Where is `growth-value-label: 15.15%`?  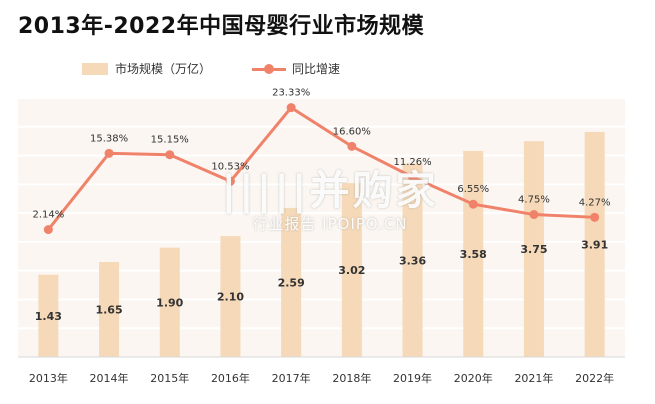
growth-value-label: 15.15% is located at coordinates (170, 140).